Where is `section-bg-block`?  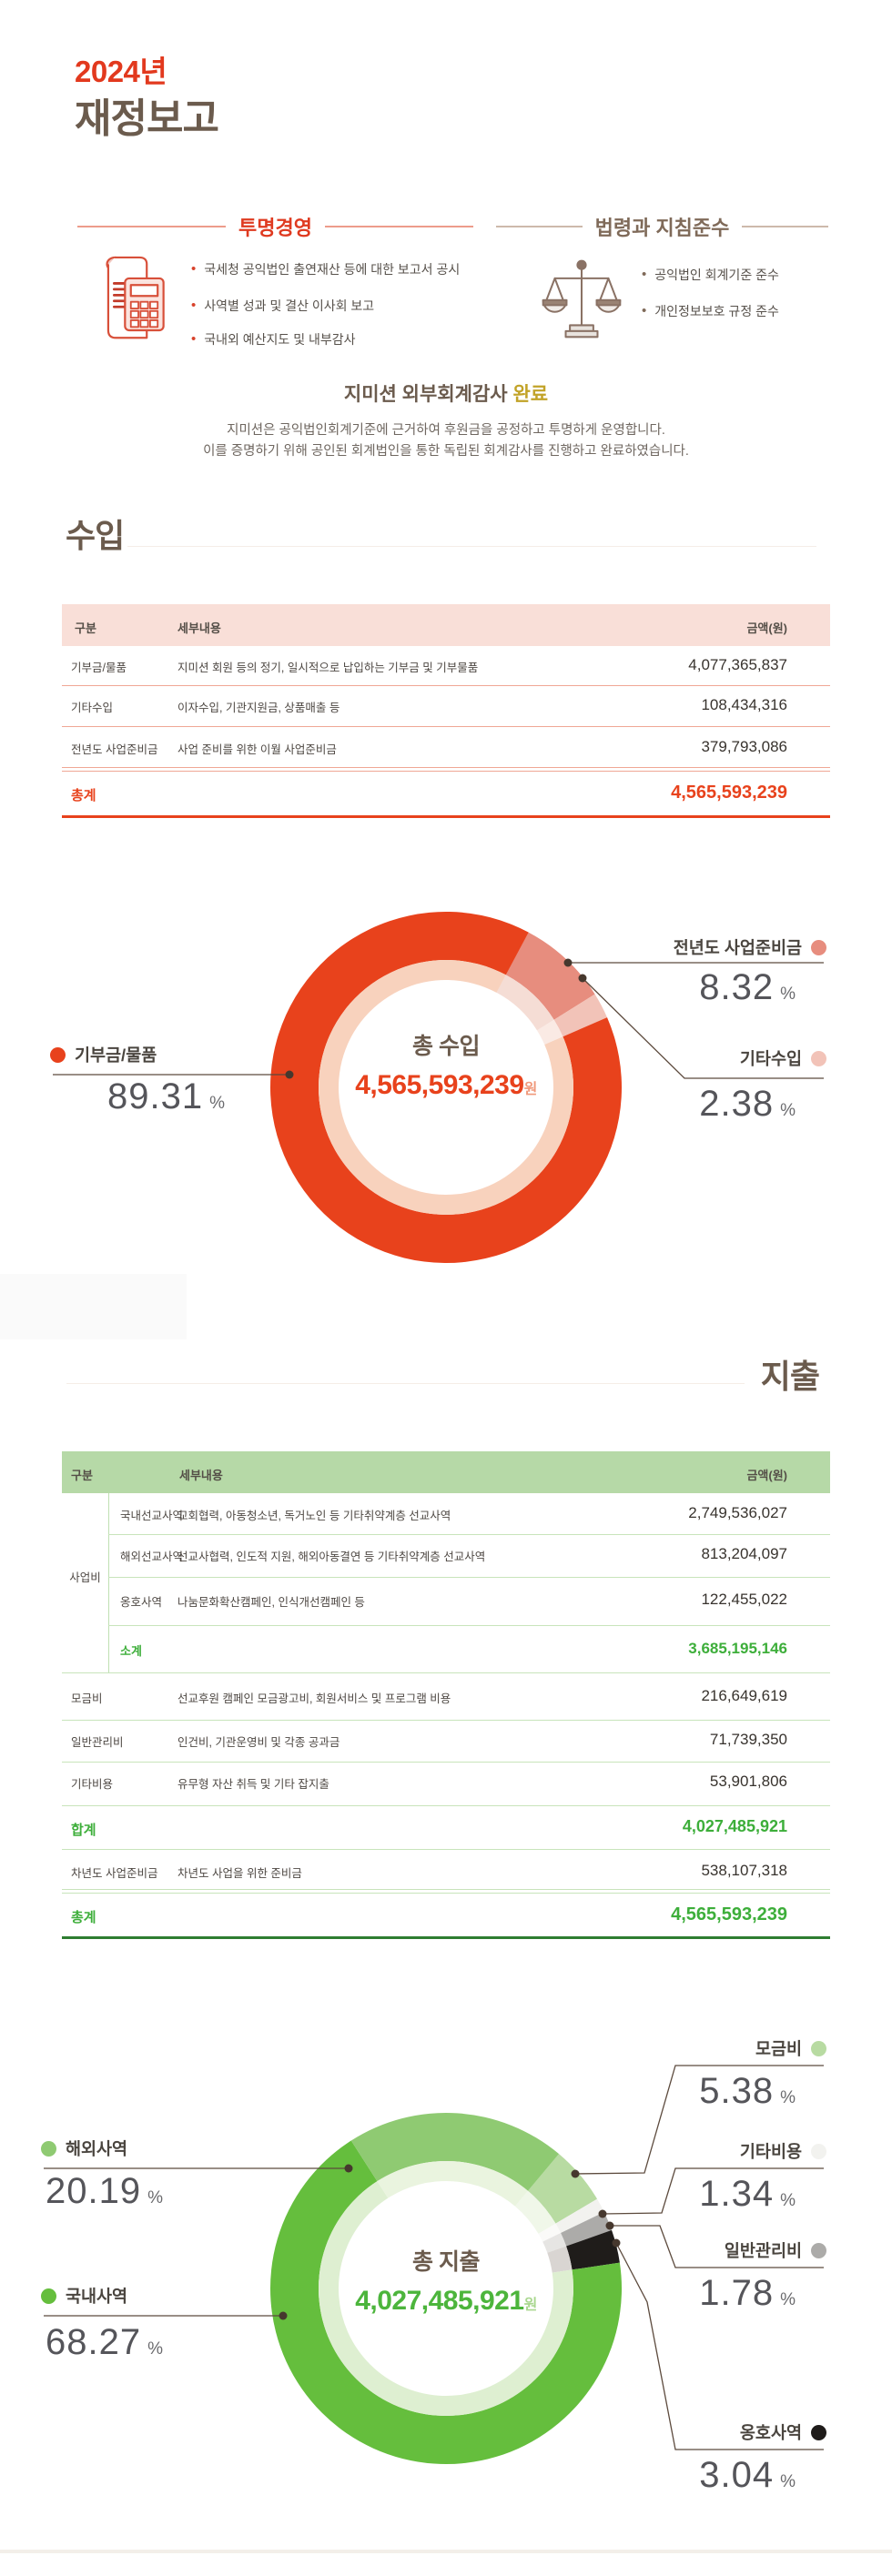
section-bg-block is located at coordinates (93, 1306).